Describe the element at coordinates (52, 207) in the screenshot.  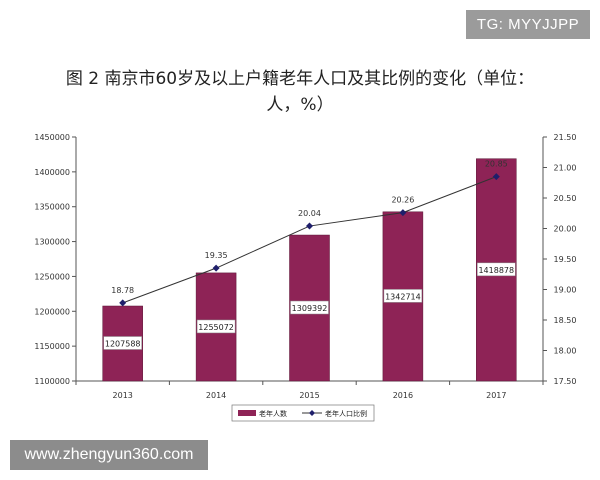
I see `y-left-tick-label: 1350000` at that location.